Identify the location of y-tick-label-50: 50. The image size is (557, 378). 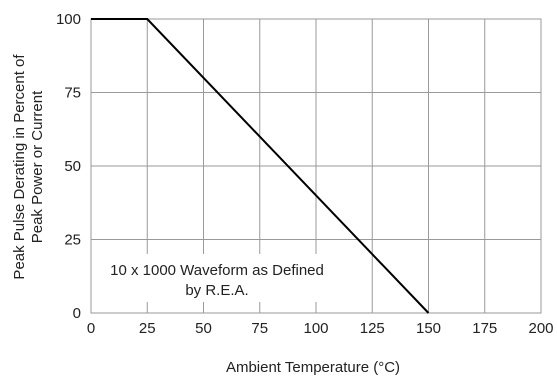
(72, 166).